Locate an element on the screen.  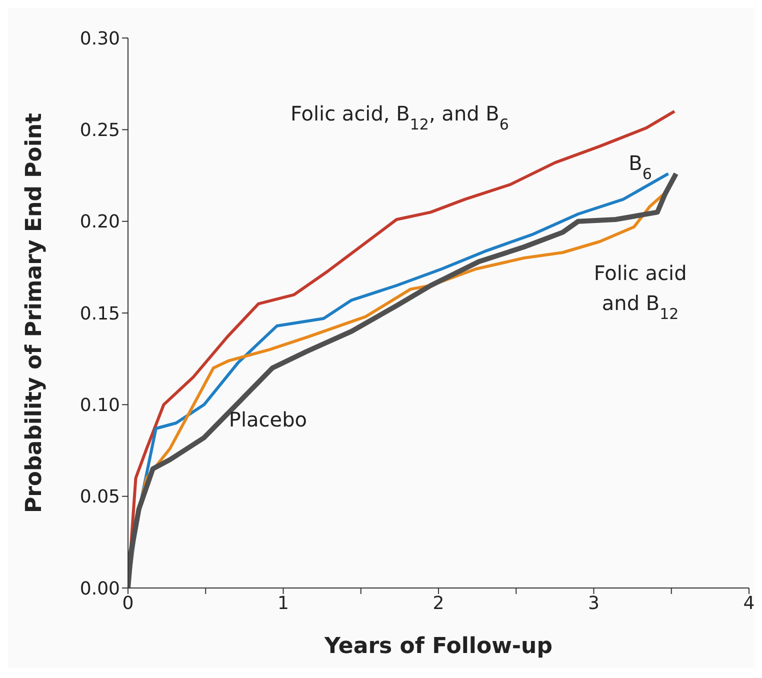
y-tick-label: 0.05 is located at coordinates (100, 497).